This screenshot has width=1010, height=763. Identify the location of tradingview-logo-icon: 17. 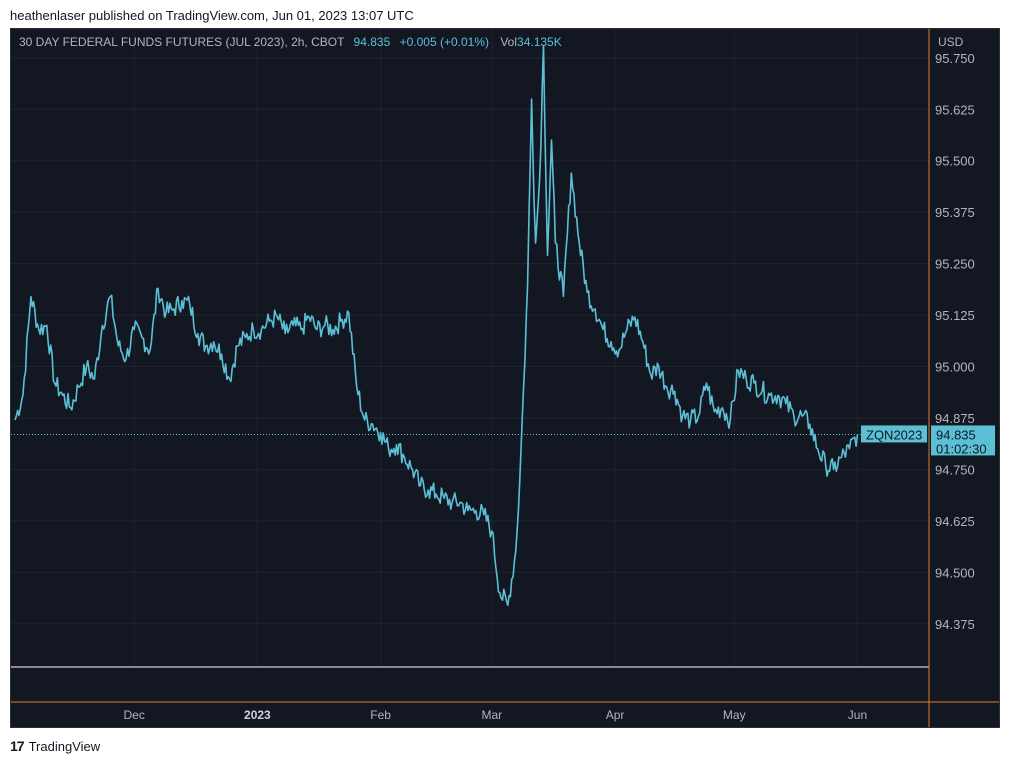
(17, 746).